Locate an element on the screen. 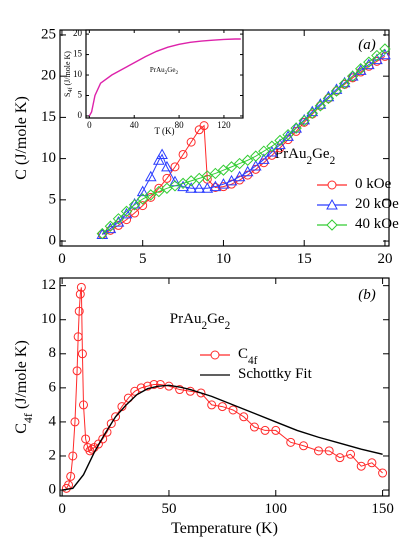 The image size is (415, 537). y-tick-label: 4 is located at coordinates (53, 421).